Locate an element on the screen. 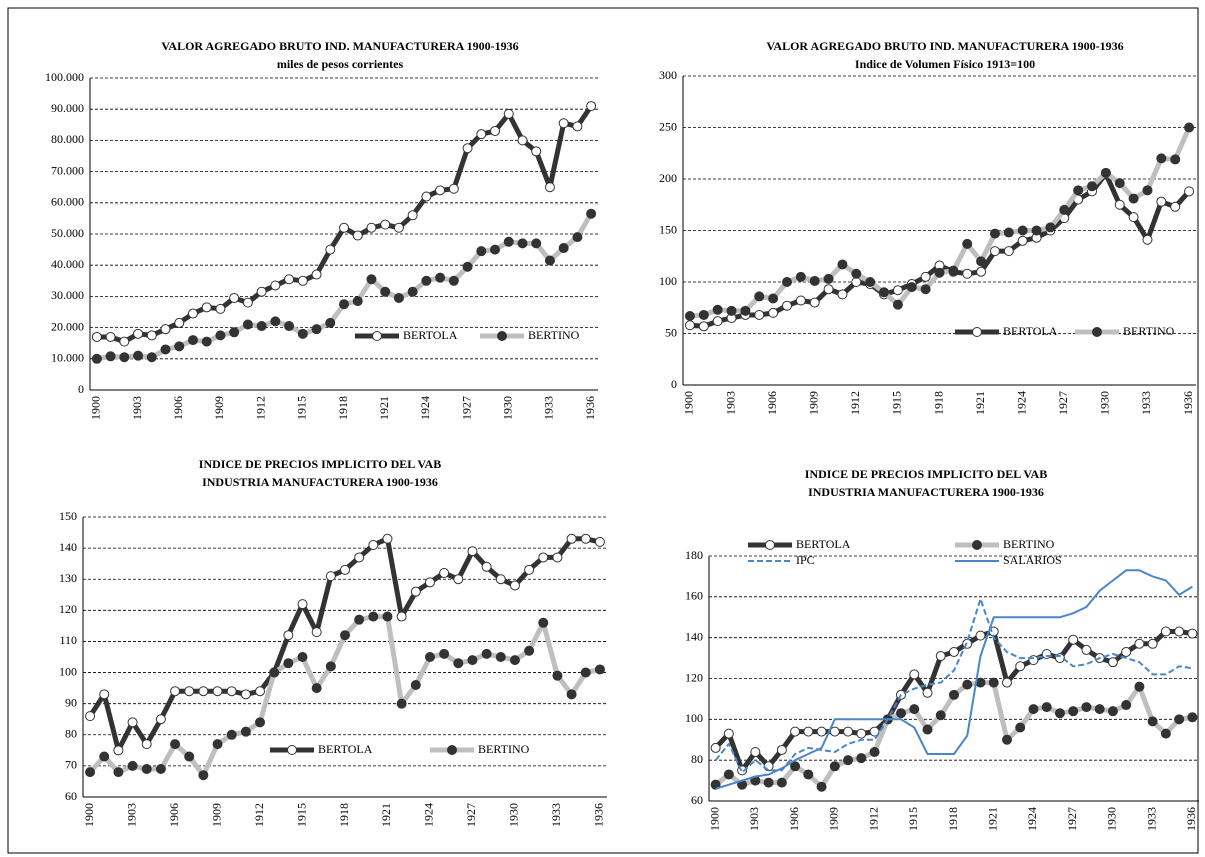  x-tick-label: 1924 is located at coordinates (425, 408).